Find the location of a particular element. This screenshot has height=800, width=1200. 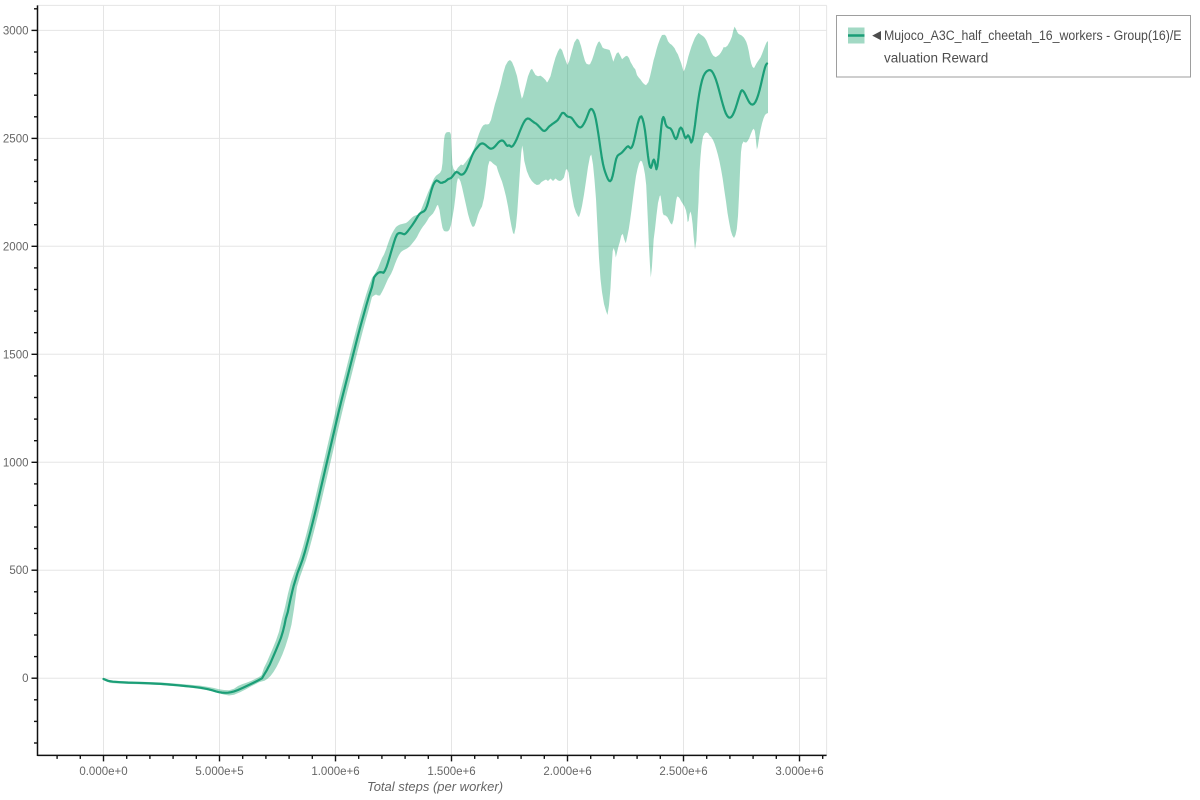

svg-text: 2000 is located at coordinates (16, 247).